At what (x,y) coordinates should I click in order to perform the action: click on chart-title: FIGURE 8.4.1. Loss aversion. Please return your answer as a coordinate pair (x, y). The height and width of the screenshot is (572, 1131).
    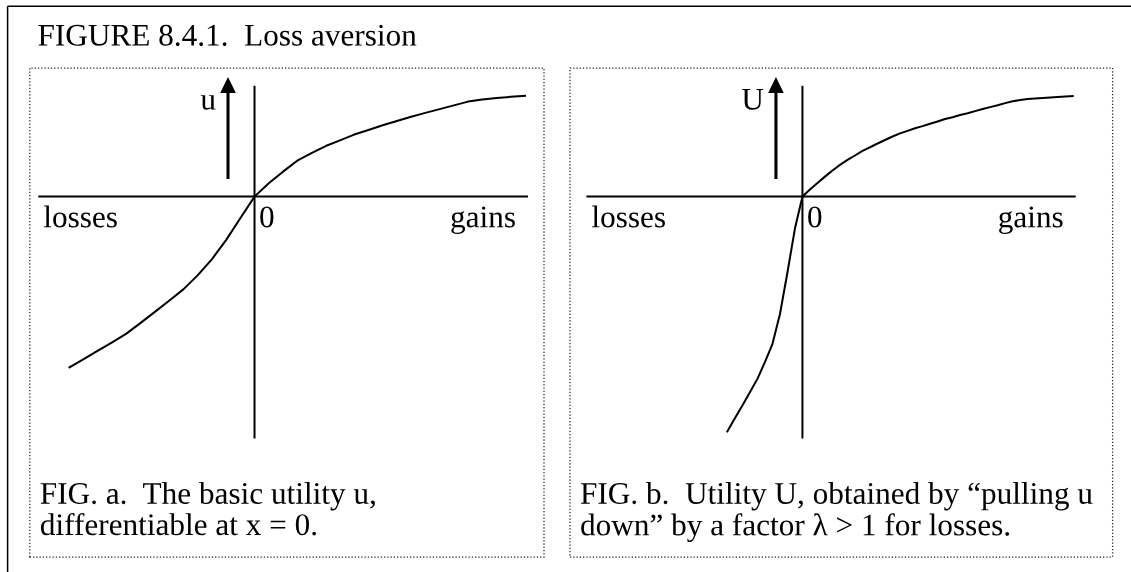
    Looking at the image, I should click on (227, 35).